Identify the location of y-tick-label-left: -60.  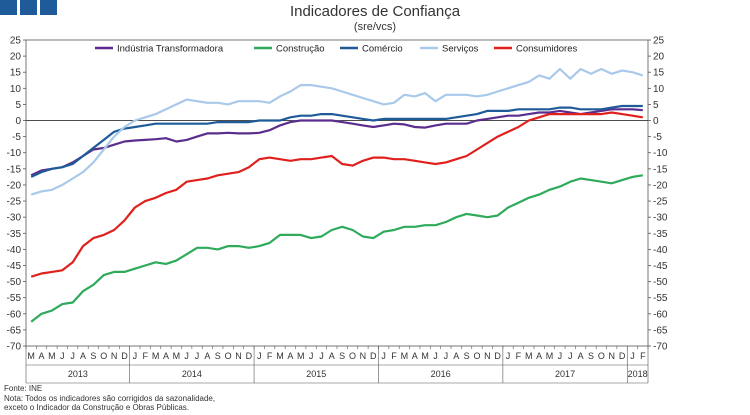
(14, 314).